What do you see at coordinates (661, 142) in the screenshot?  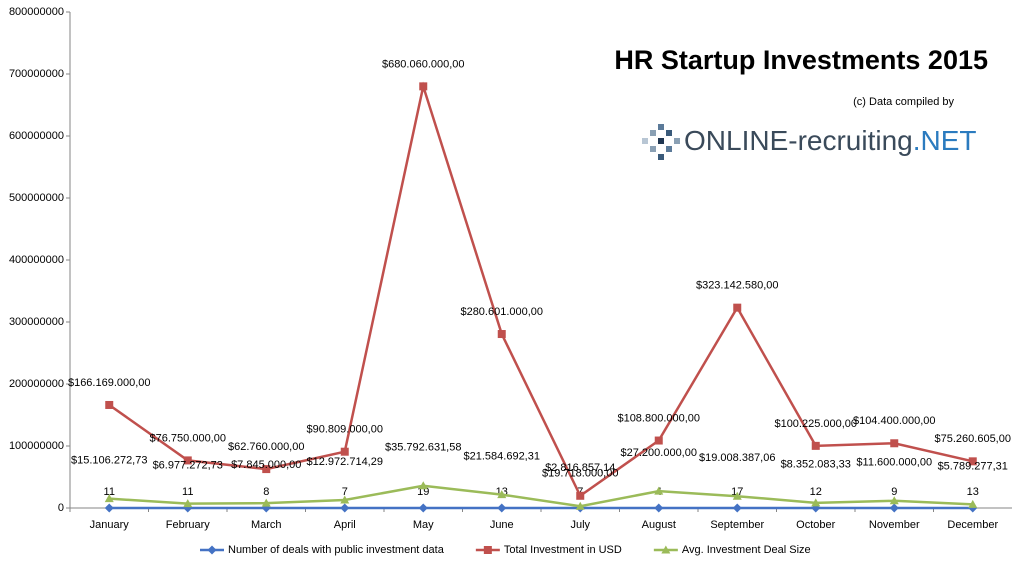 I see `logo-icon` at bounding box center [661, 142].